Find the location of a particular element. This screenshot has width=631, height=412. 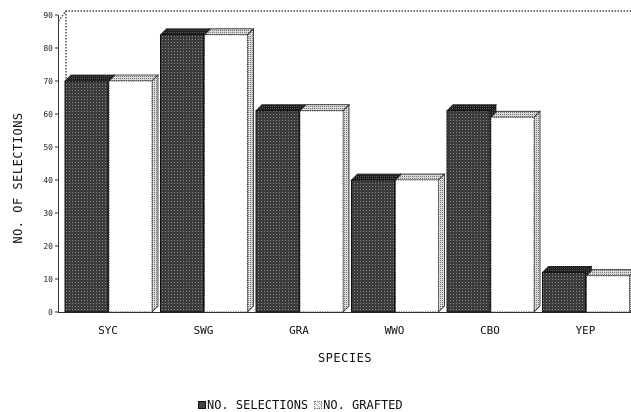

bar-grafted-syc is located at coordinates (133, 193).